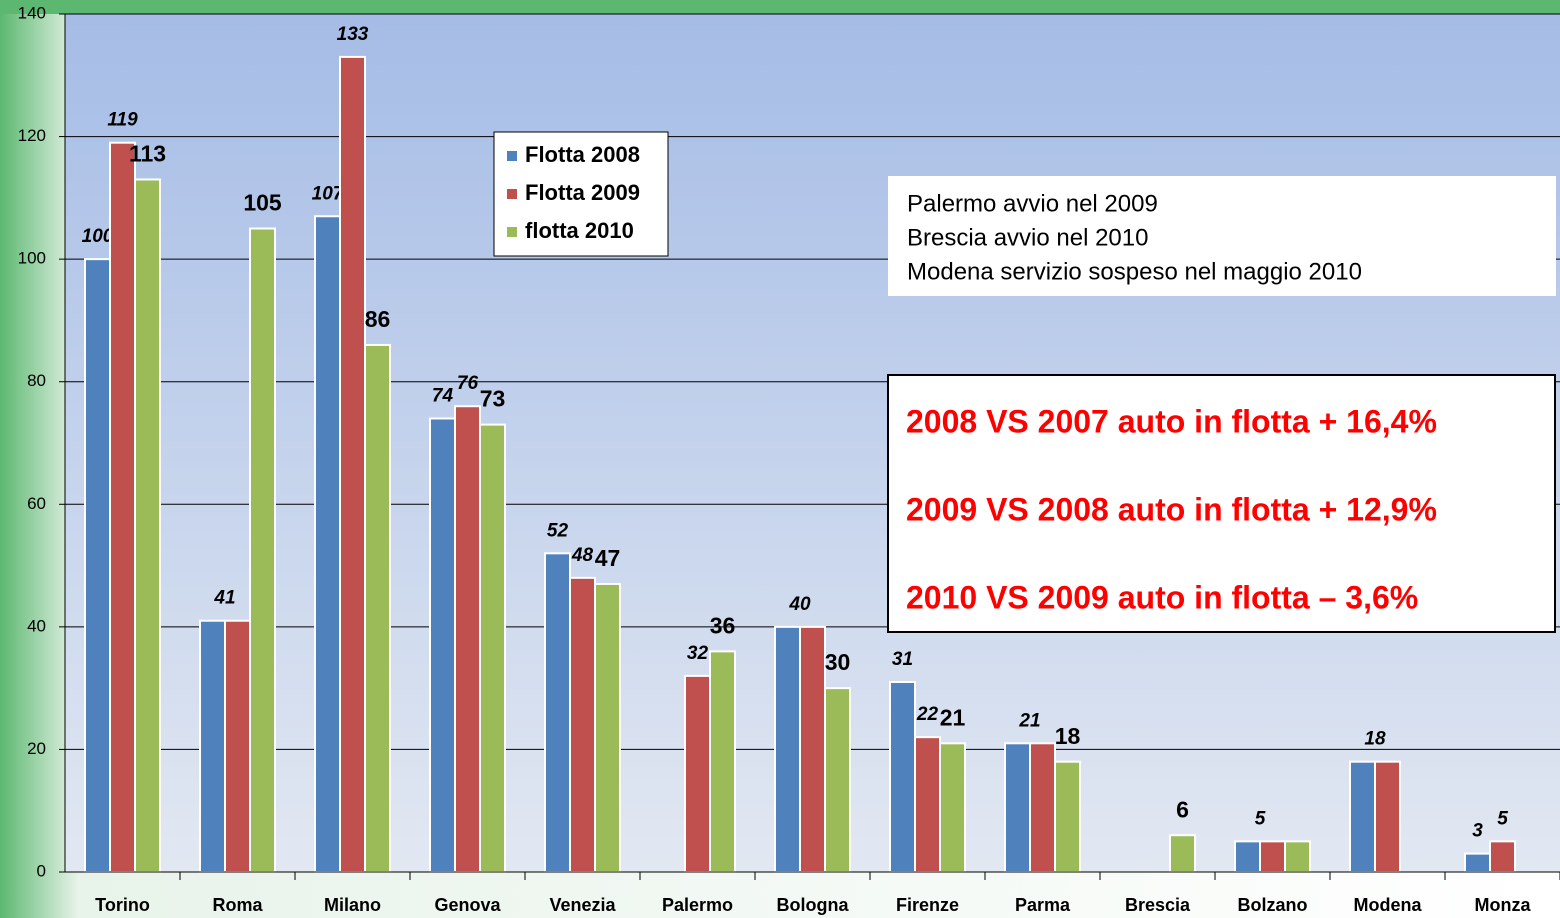  I want to click on highlight: 2008 VS 2007 auto in flotta + 16,4%, so click(1171, 421).